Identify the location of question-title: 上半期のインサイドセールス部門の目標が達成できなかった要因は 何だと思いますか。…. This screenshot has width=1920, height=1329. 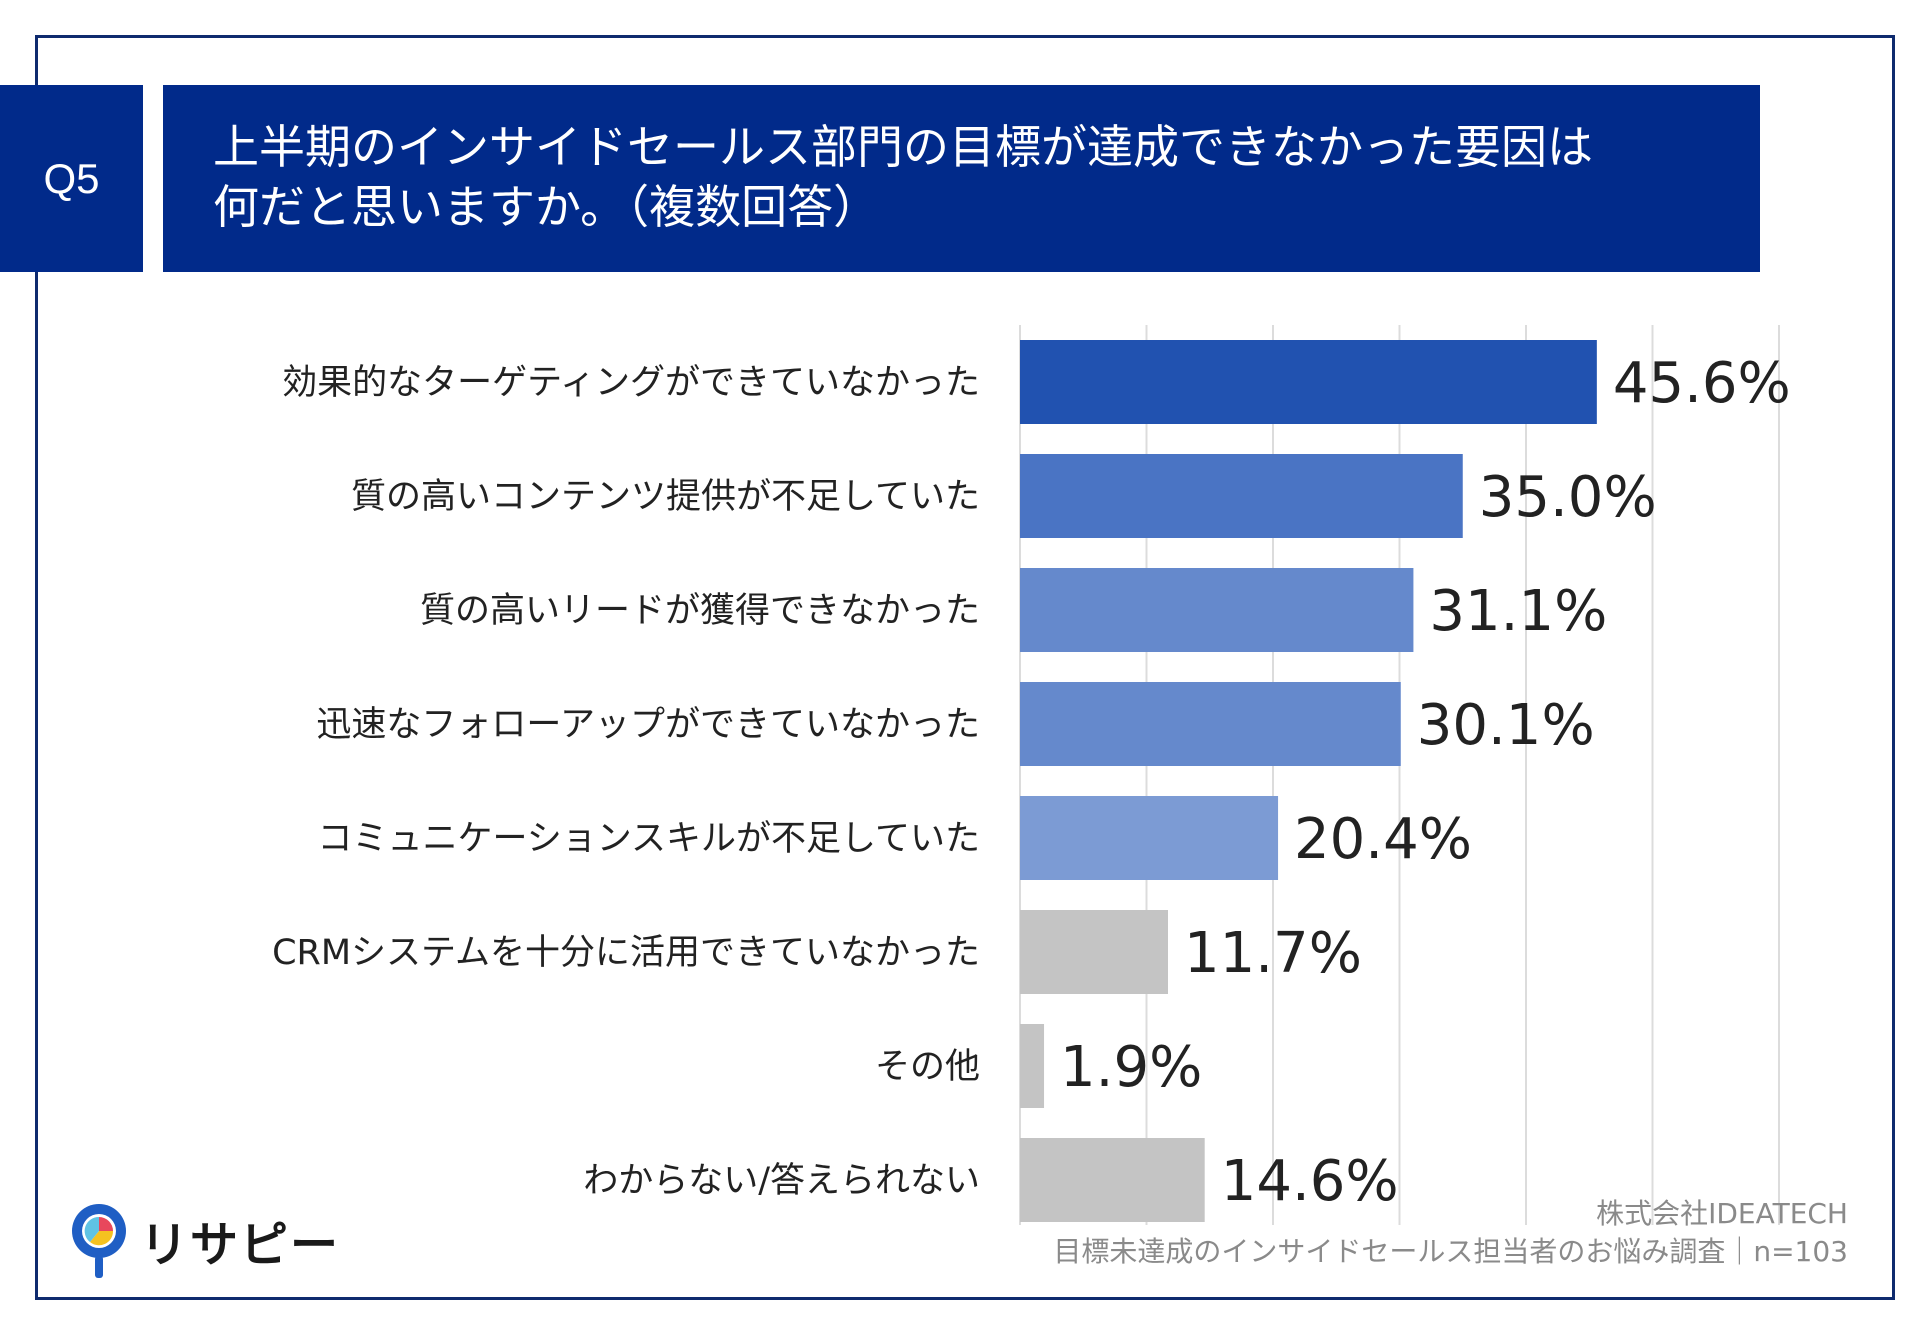
(961, 178).